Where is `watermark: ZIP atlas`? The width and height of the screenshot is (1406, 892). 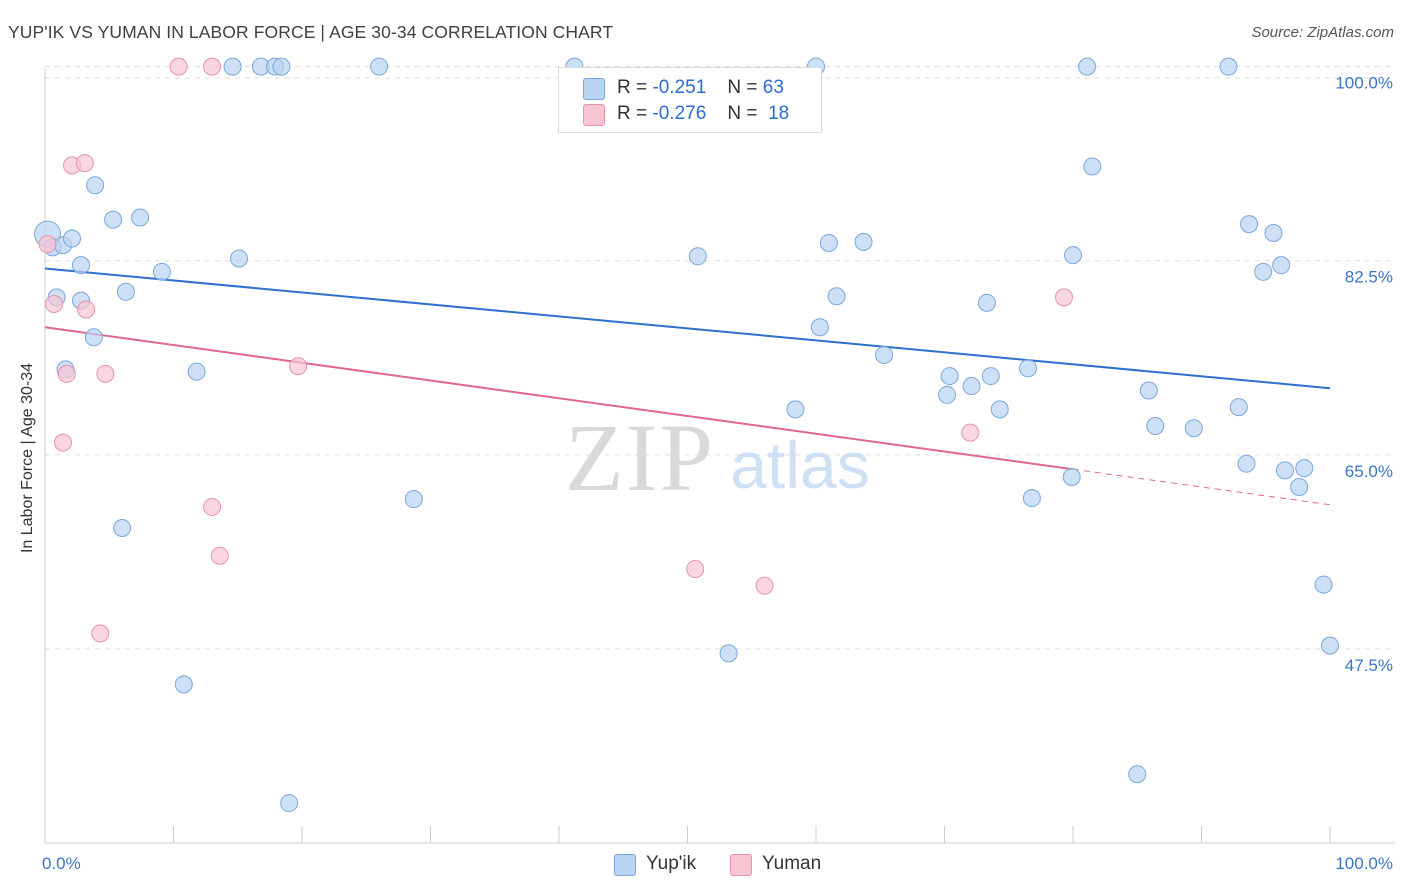
watermark: ZIP atlas is located at coordinates (717, 457).